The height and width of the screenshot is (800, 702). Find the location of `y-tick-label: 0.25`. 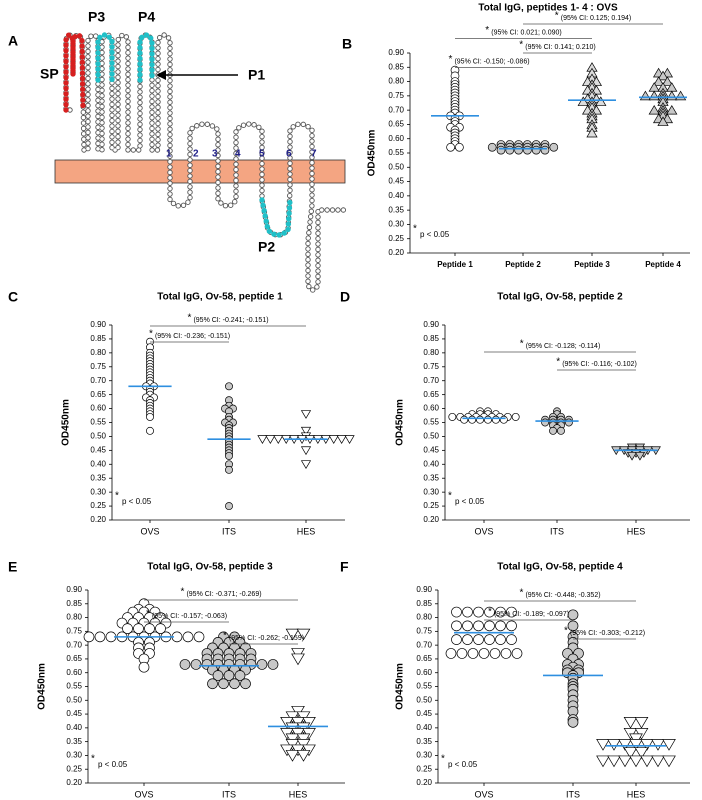

y-tick-label: 0.25 is located at coordinates (396, 238).